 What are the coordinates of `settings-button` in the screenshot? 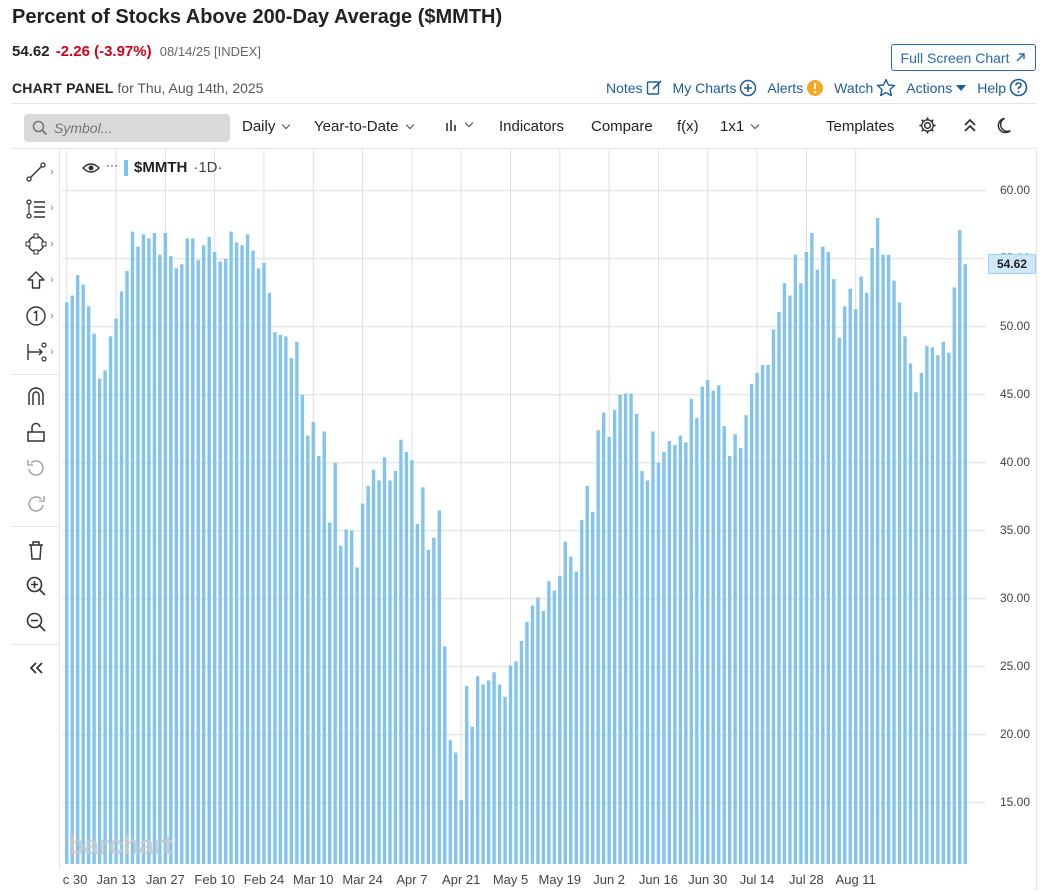 It's located at (927, 125).